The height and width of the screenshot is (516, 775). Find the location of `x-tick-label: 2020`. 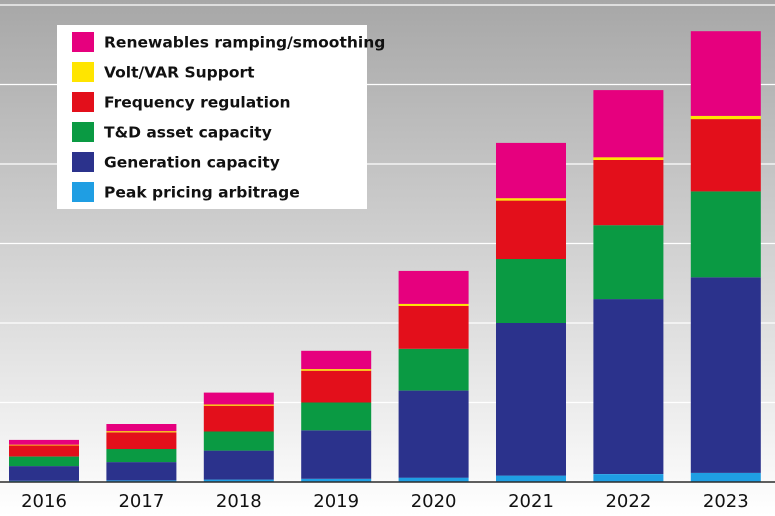

x-tick-label: 2020 is located at coordinates (434, 501).